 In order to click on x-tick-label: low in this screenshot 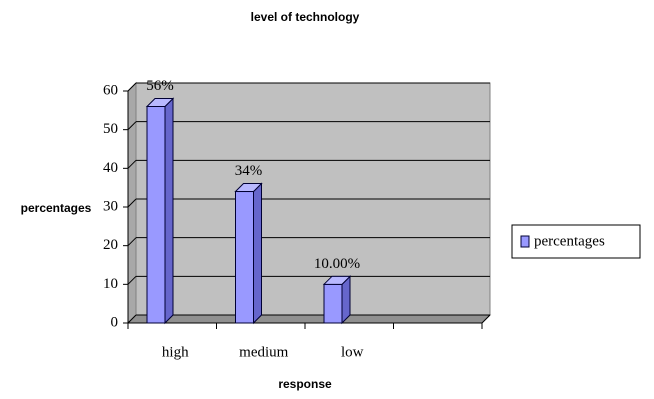, I will do `click(352, 352)`.